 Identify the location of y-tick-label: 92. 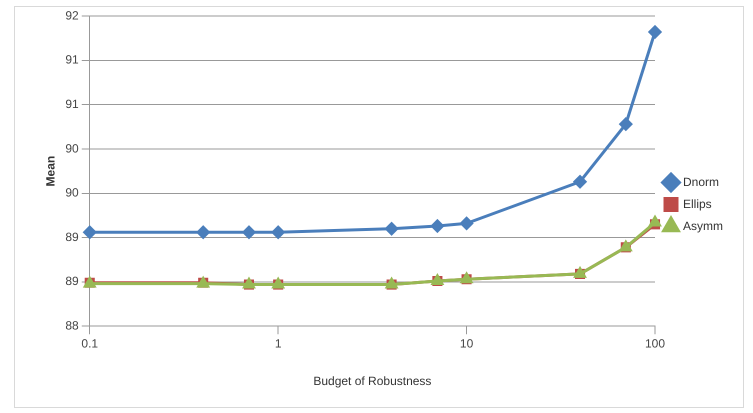
(72, 15).